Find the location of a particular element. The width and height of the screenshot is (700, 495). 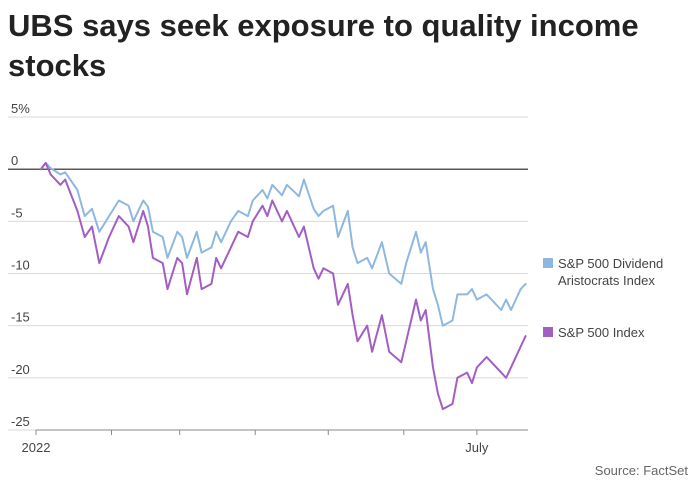

x-tick-label: 2022 is located at coordinates (36, 447).